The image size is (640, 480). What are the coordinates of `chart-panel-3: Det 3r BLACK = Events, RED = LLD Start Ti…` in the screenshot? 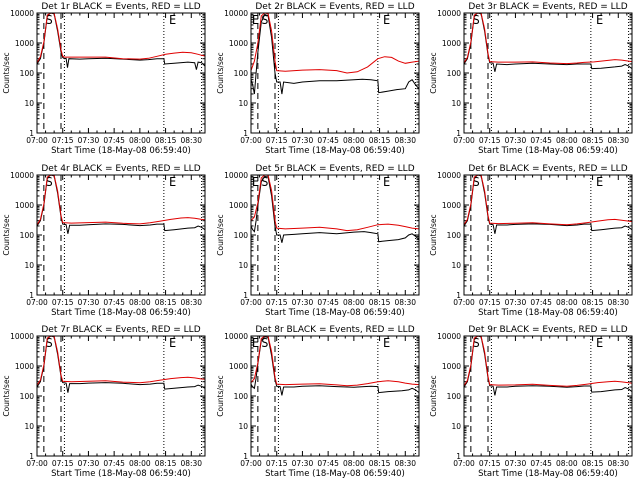 It's located at (531, 79).